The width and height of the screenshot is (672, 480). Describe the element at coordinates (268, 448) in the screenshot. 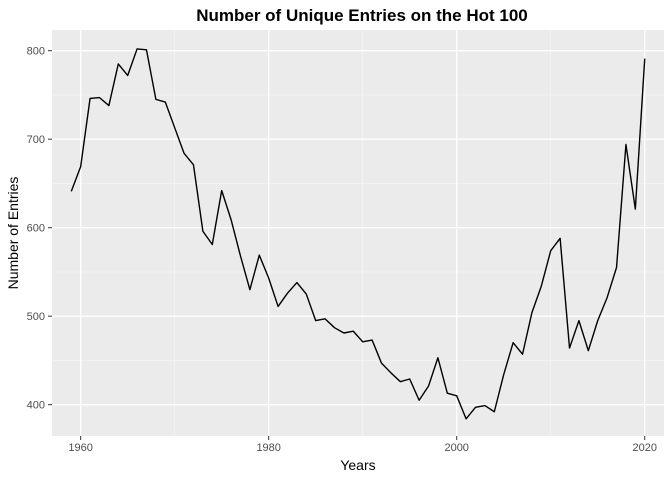

I see `x-tick-label: 1980` at that location.